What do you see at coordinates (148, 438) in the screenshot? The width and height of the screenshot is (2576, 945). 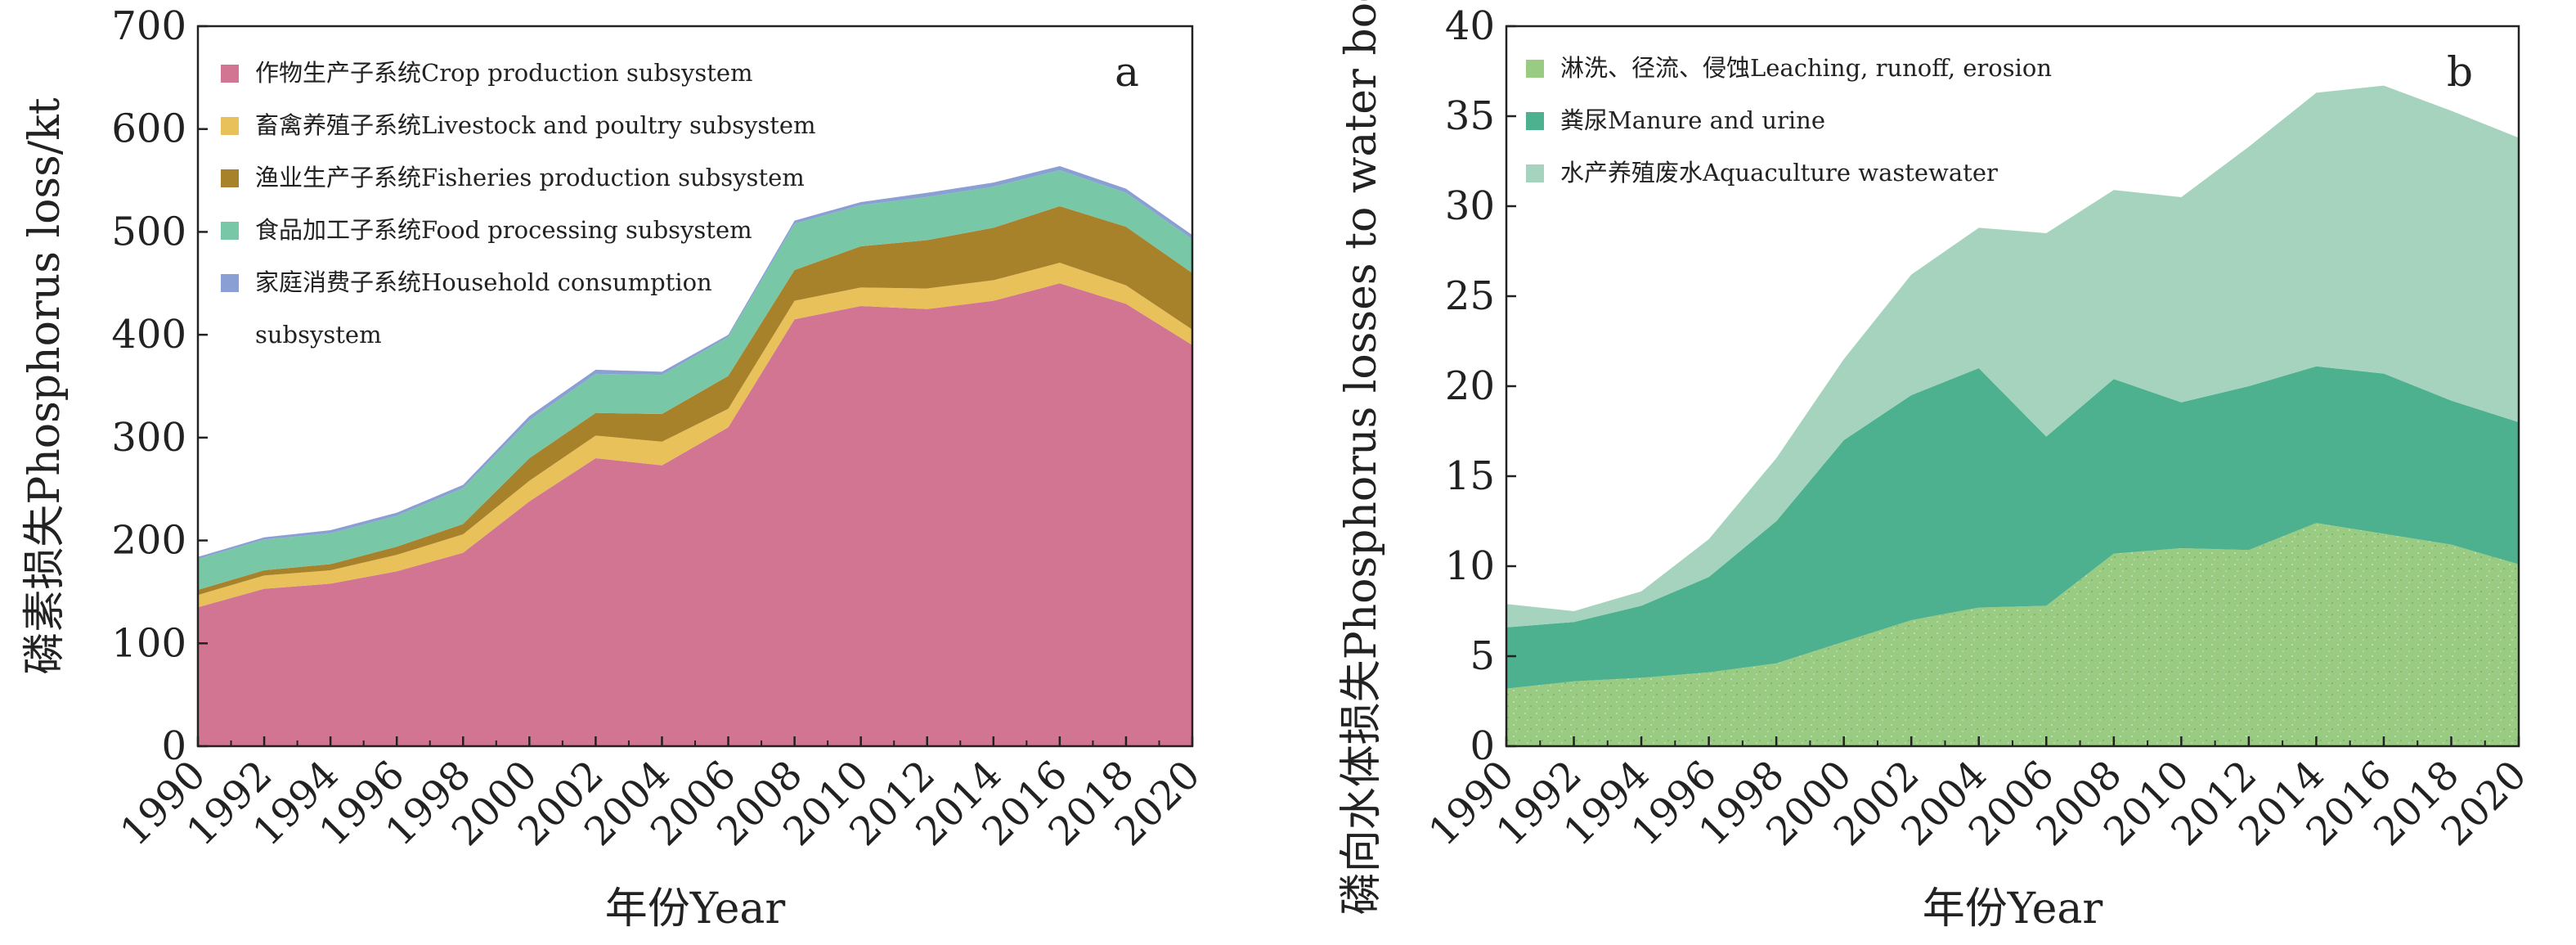 I see `y-tick-label: 300` at bounding box center [148, 438].